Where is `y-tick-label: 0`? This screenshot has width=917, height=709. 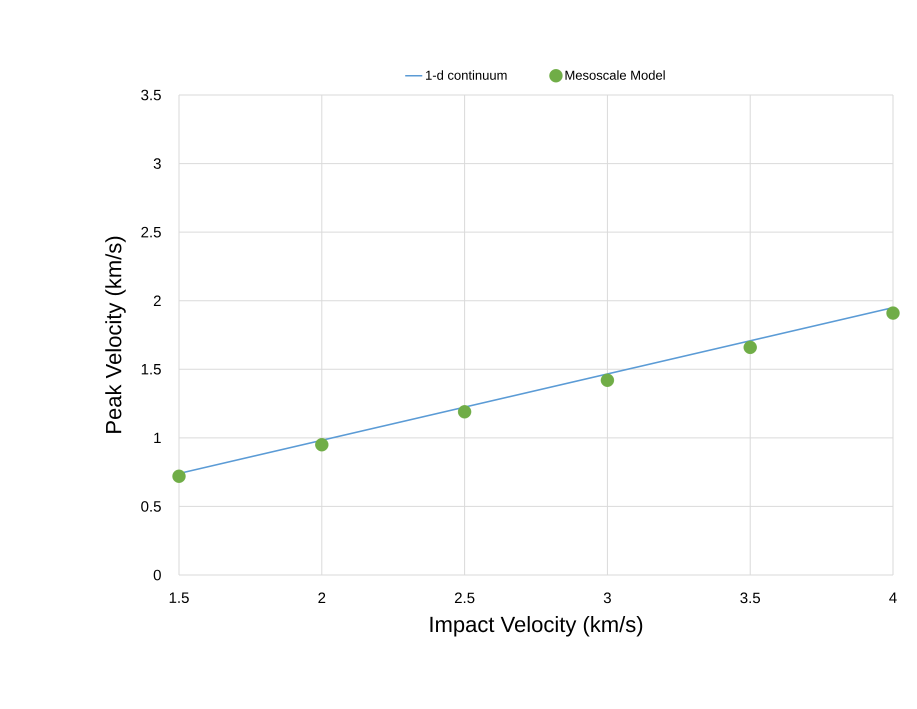 y-tick-label: 0 is located at coordinates (157, 575).